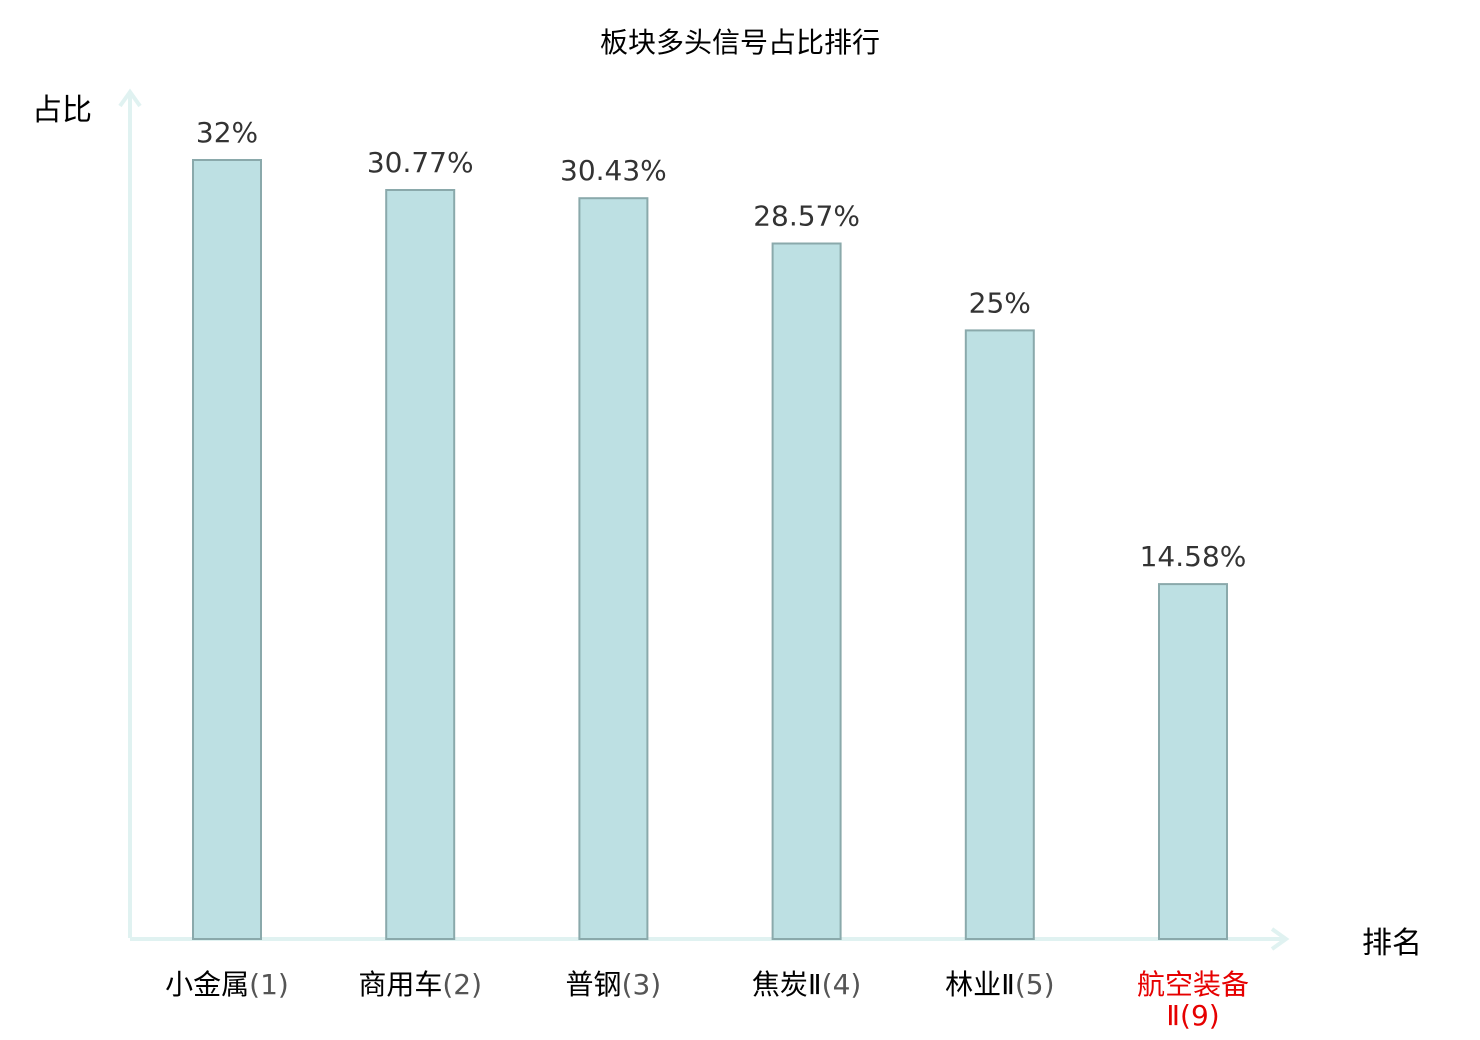 The image size is (1480, 1040). I want to click on category-rank: (2), so click(462, 984).